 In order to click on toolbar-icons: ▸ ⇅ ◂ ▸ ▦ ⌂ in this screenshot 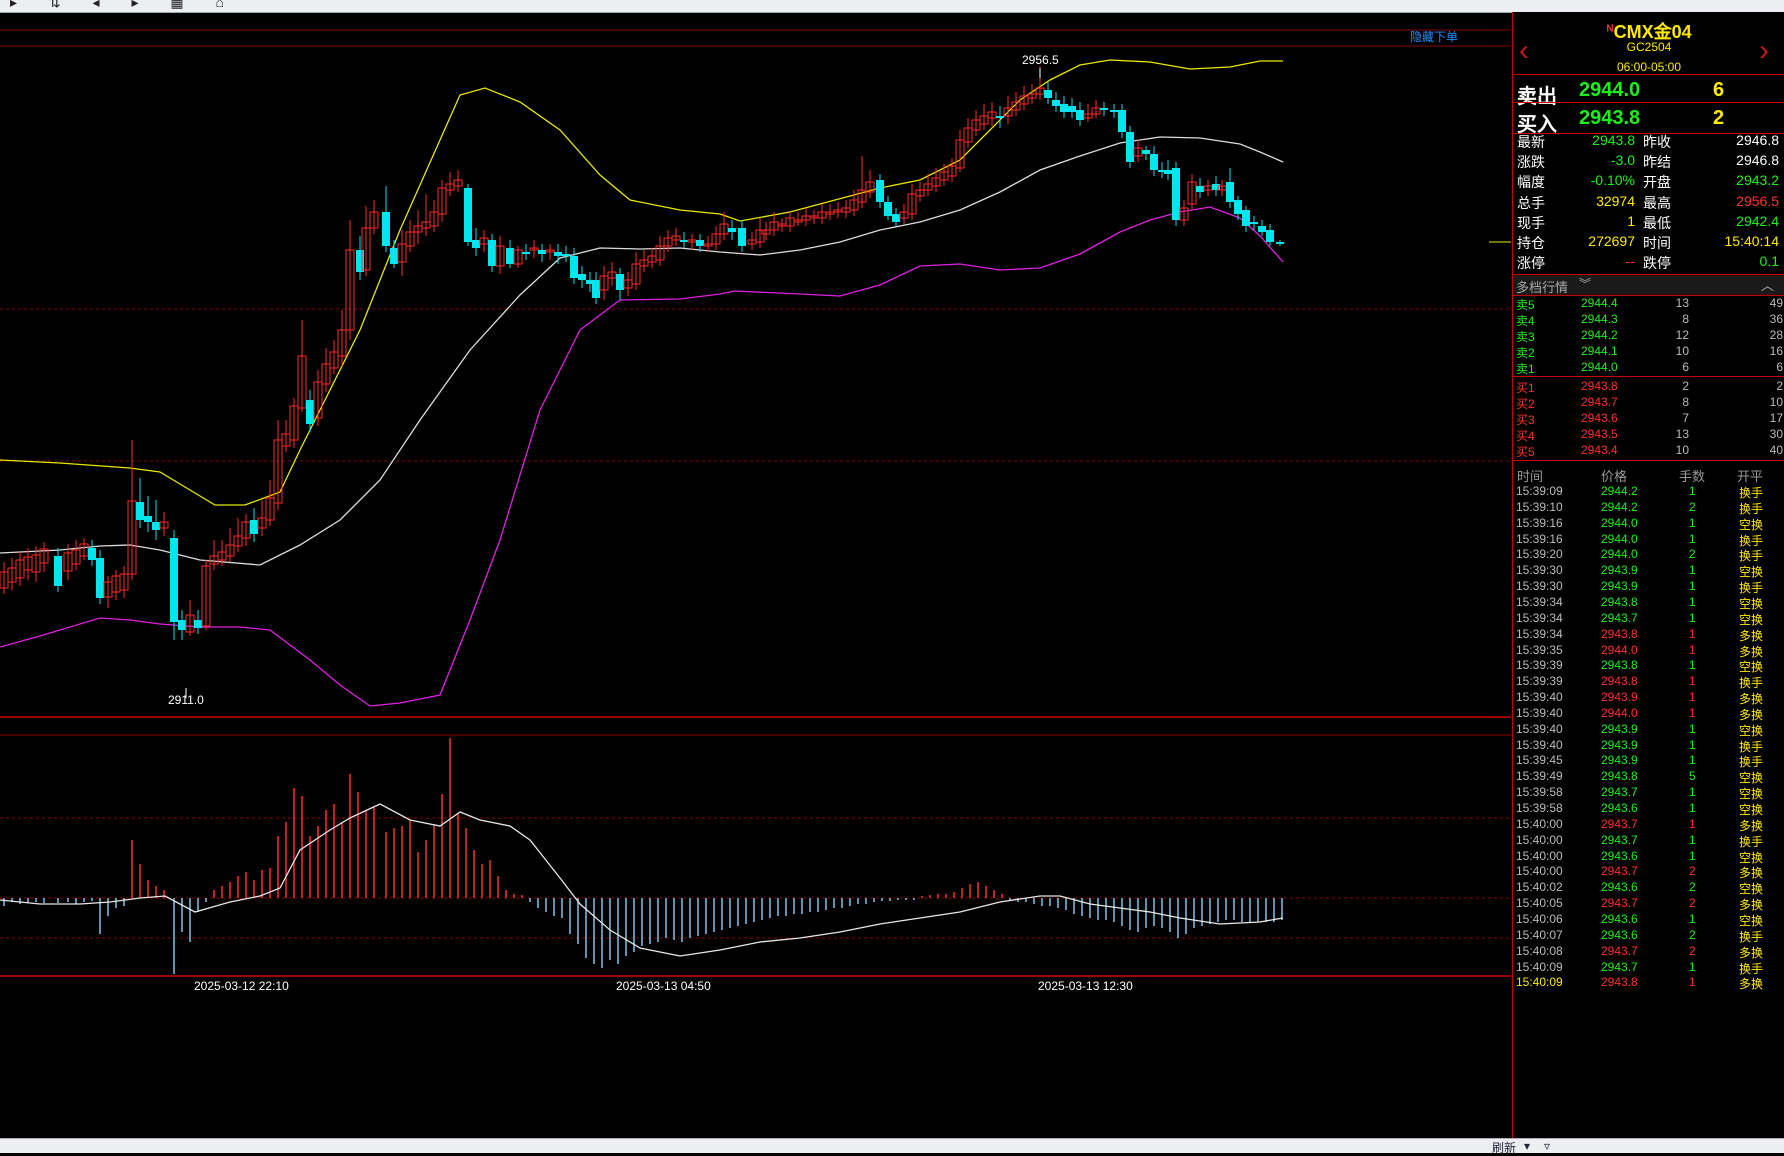, I will do `click(124, 5)`.